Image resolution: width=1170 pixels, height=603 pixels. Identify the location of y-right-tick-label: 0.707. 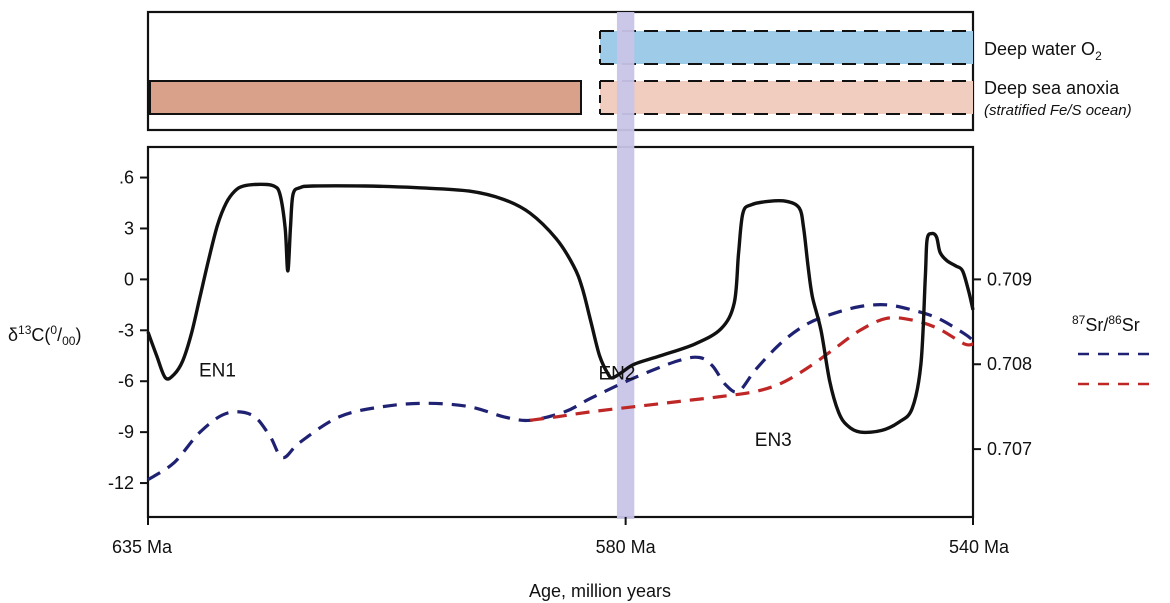
(1009, 449).